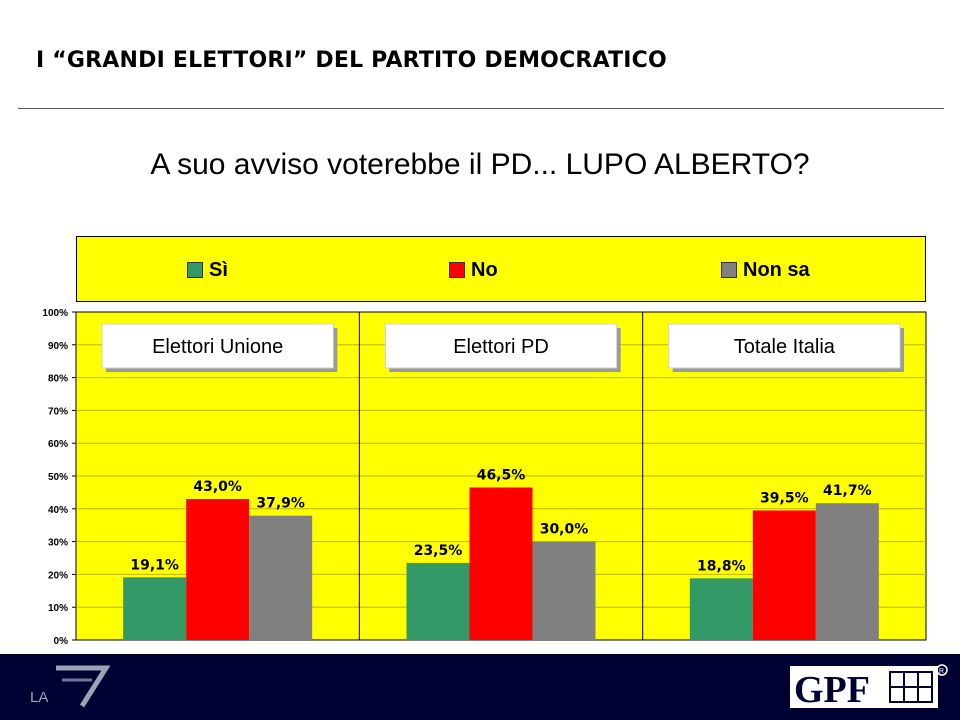  I want to click on header-divider, so click(481, 108).